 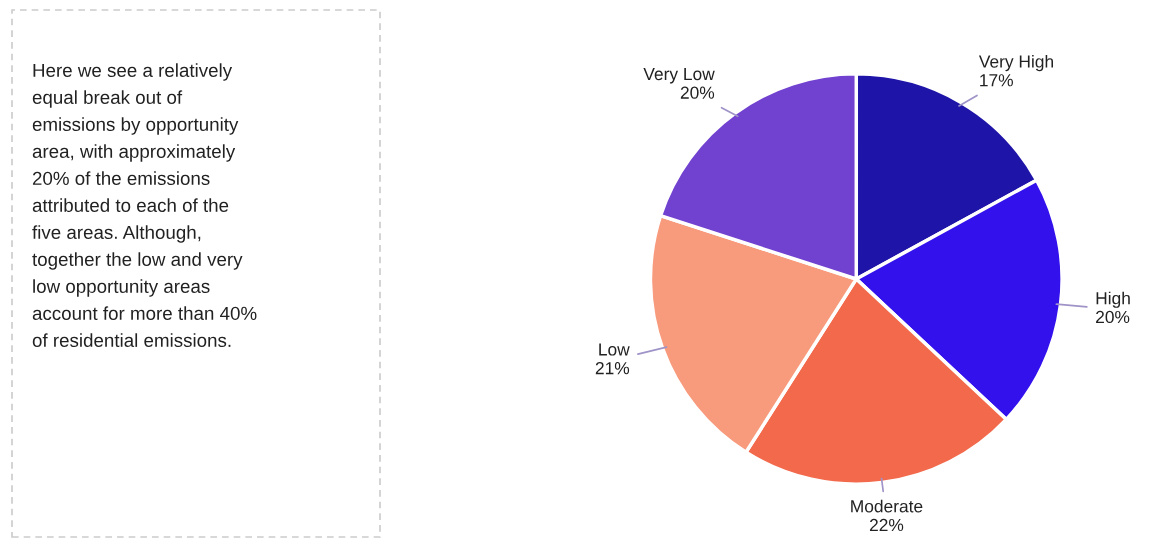 I want to click on text: emissions by opportunity, so click(x=135, y=126).